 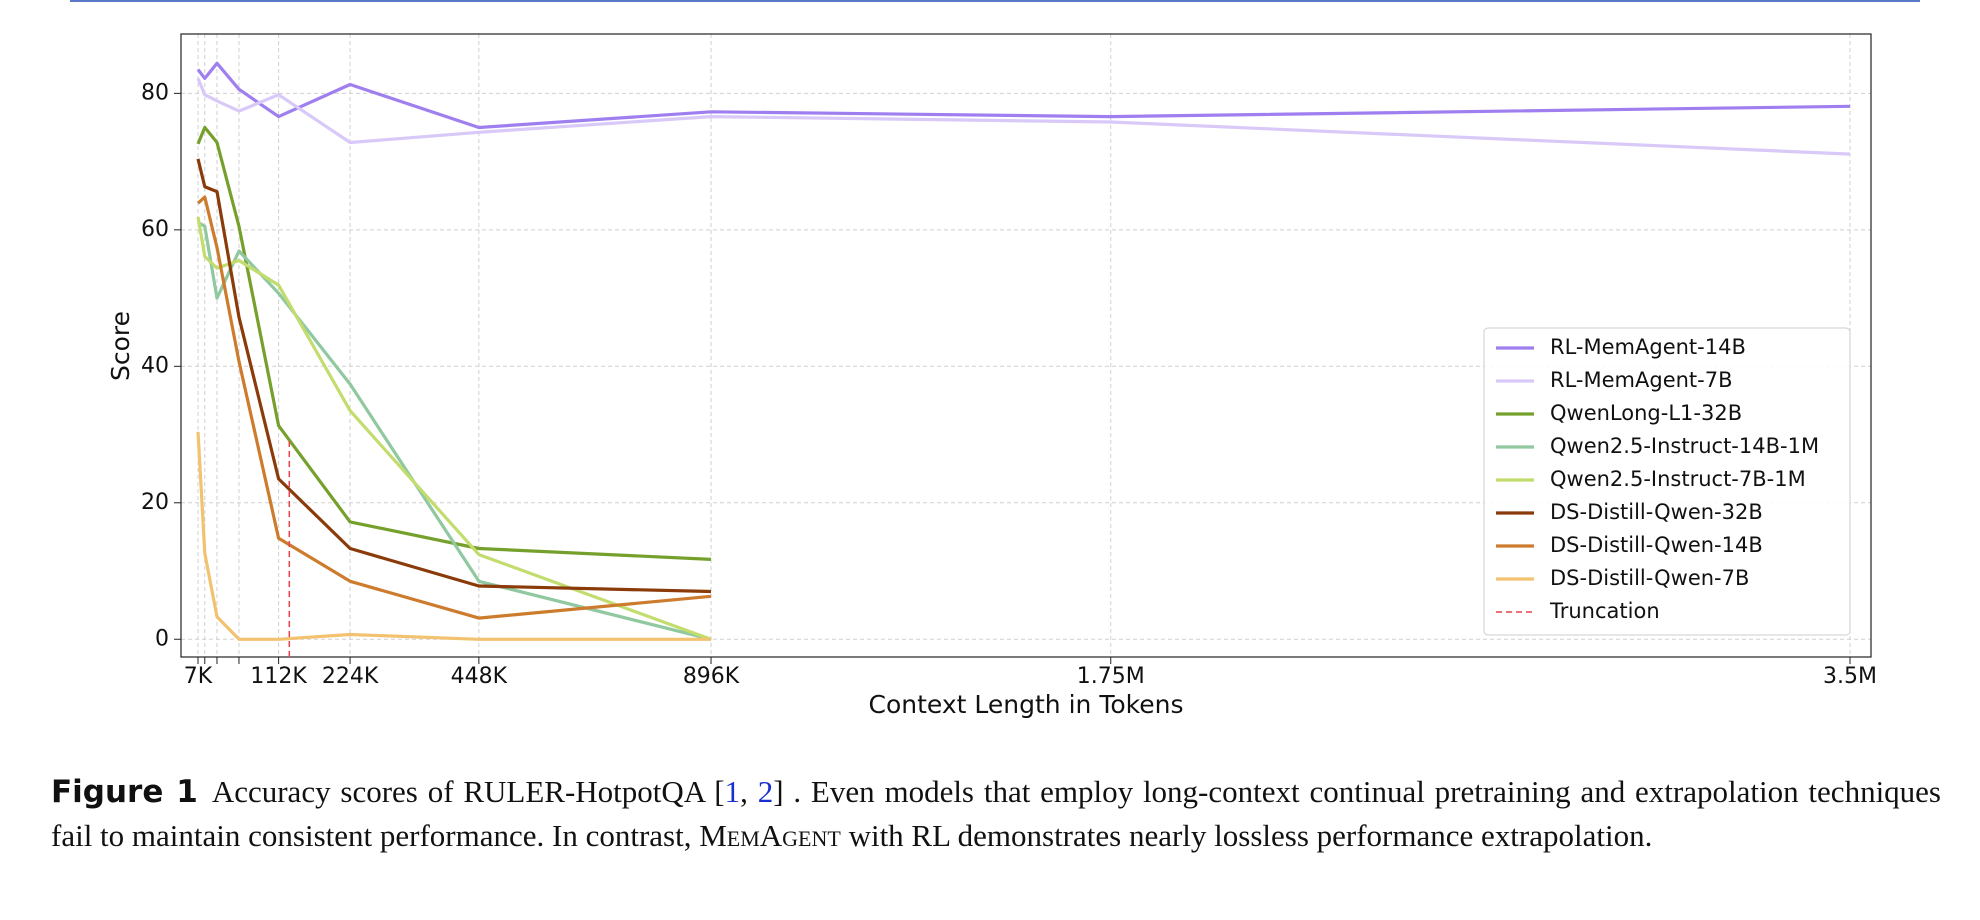 What do you see at coordinates (711, 676) in the screenshot?
I see `x-tick-label: 896K` at bounding box center [711, 676].